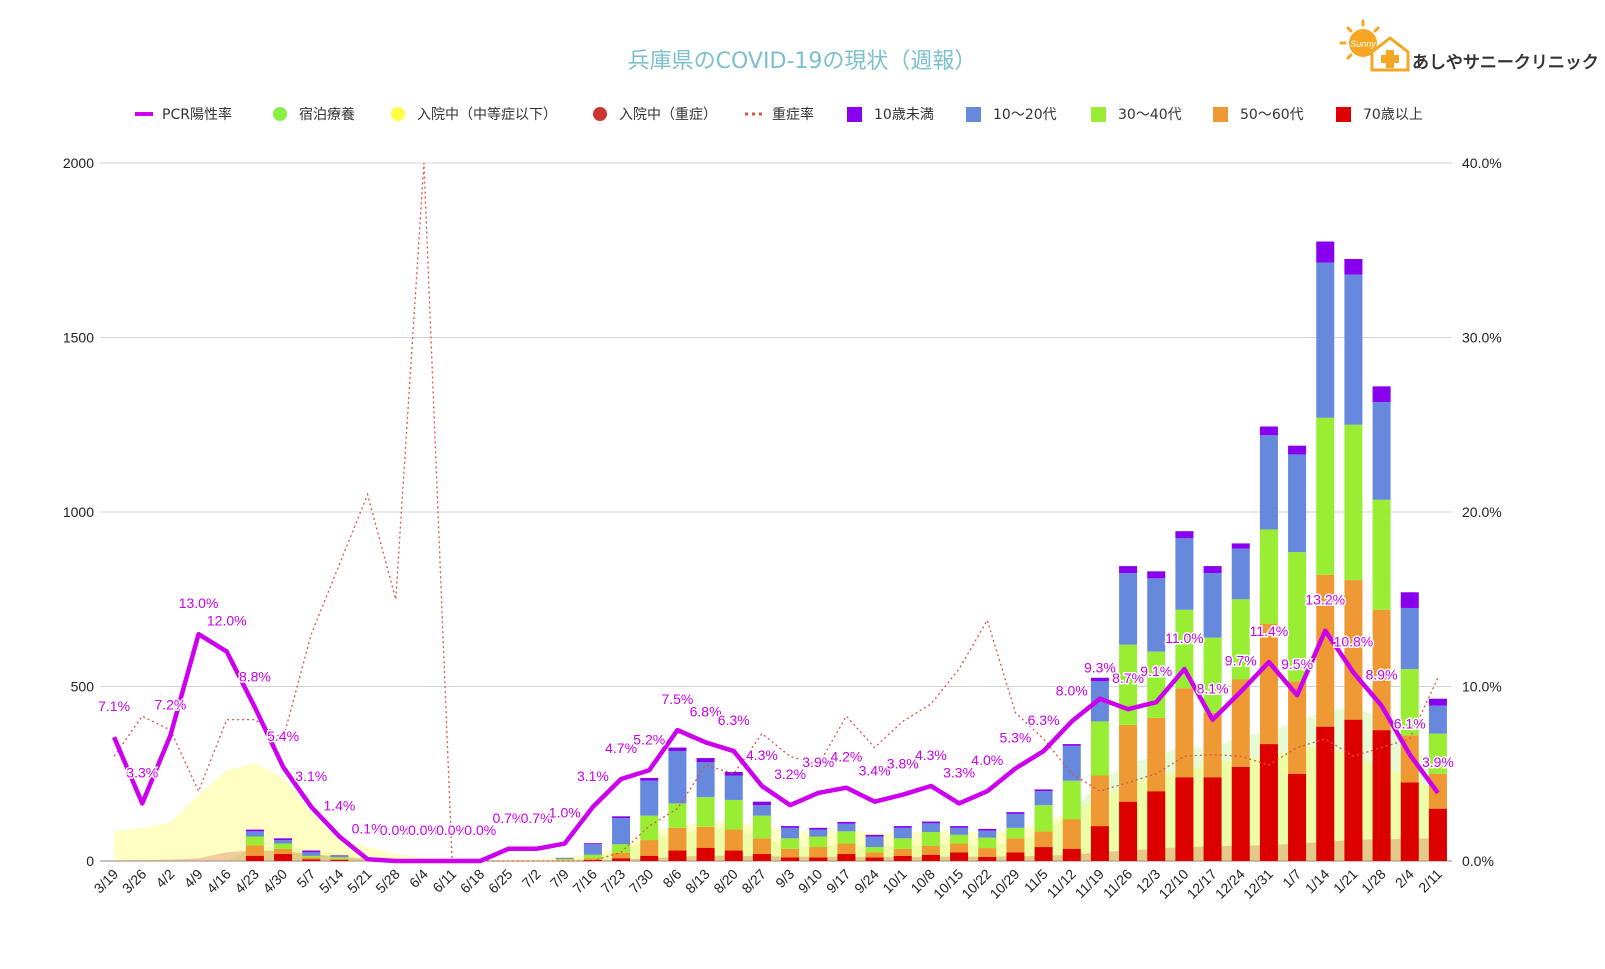 The image size is (1605, 969). Describe the element at coordinates (474, 114) in the screenshot. I see `legend-item: 入院中（中等症以下）` at that location.